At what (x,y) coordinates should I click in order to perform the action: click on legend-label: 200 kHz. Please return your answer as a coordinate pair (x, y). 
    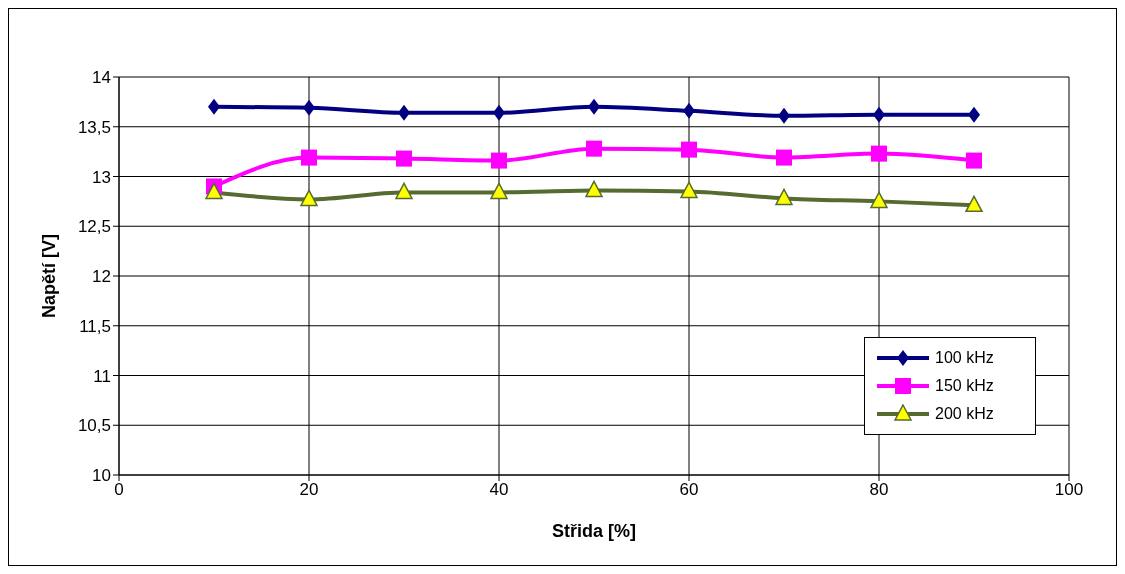
    Looking at the image, I should click on (964, 414).